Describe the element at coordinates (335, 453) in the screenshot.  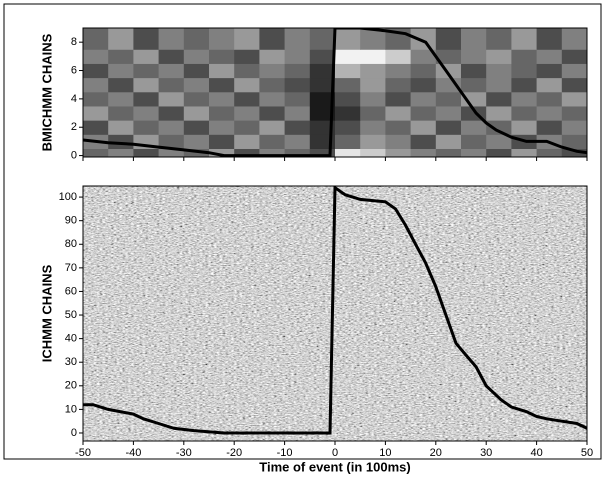
I see `x-tick-label: 0` at that location.